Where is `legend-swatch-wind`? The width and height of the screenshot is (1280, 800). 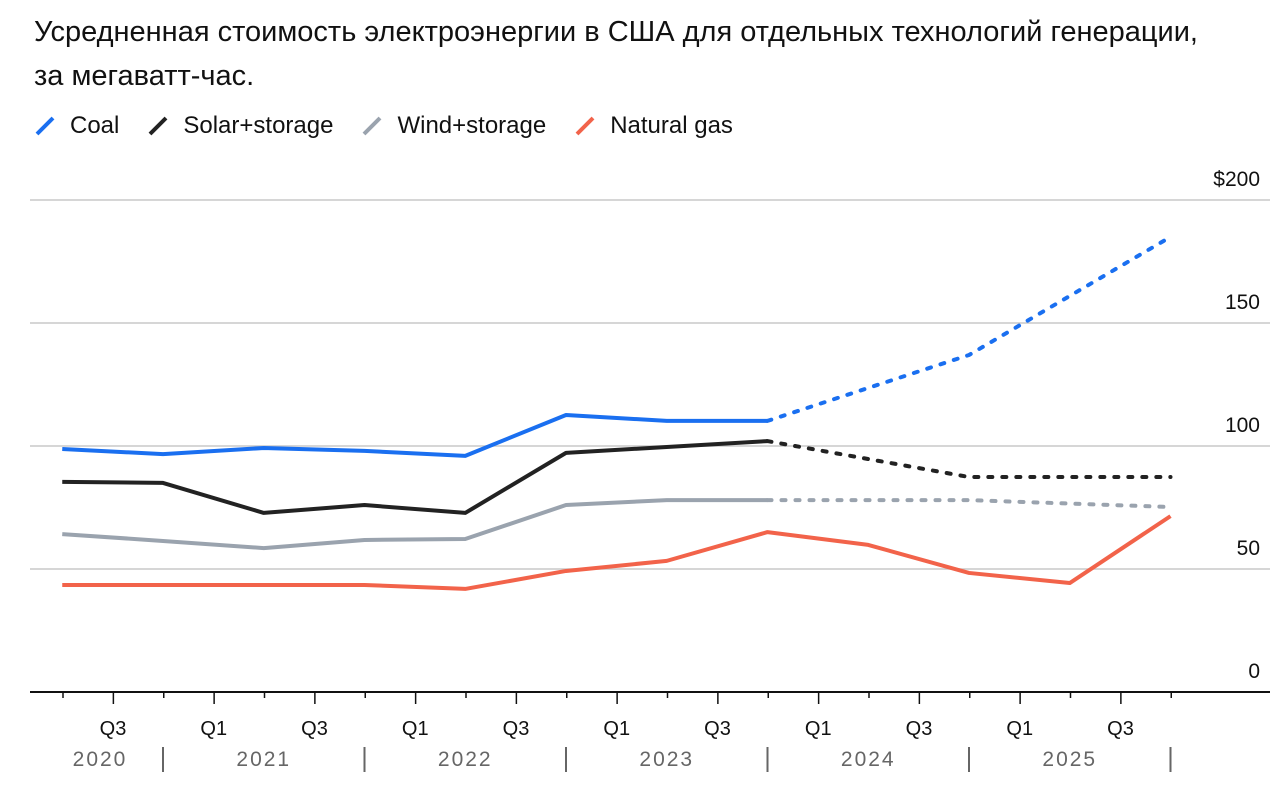 legend-swatch-wind is located at coordinates (372, 126).